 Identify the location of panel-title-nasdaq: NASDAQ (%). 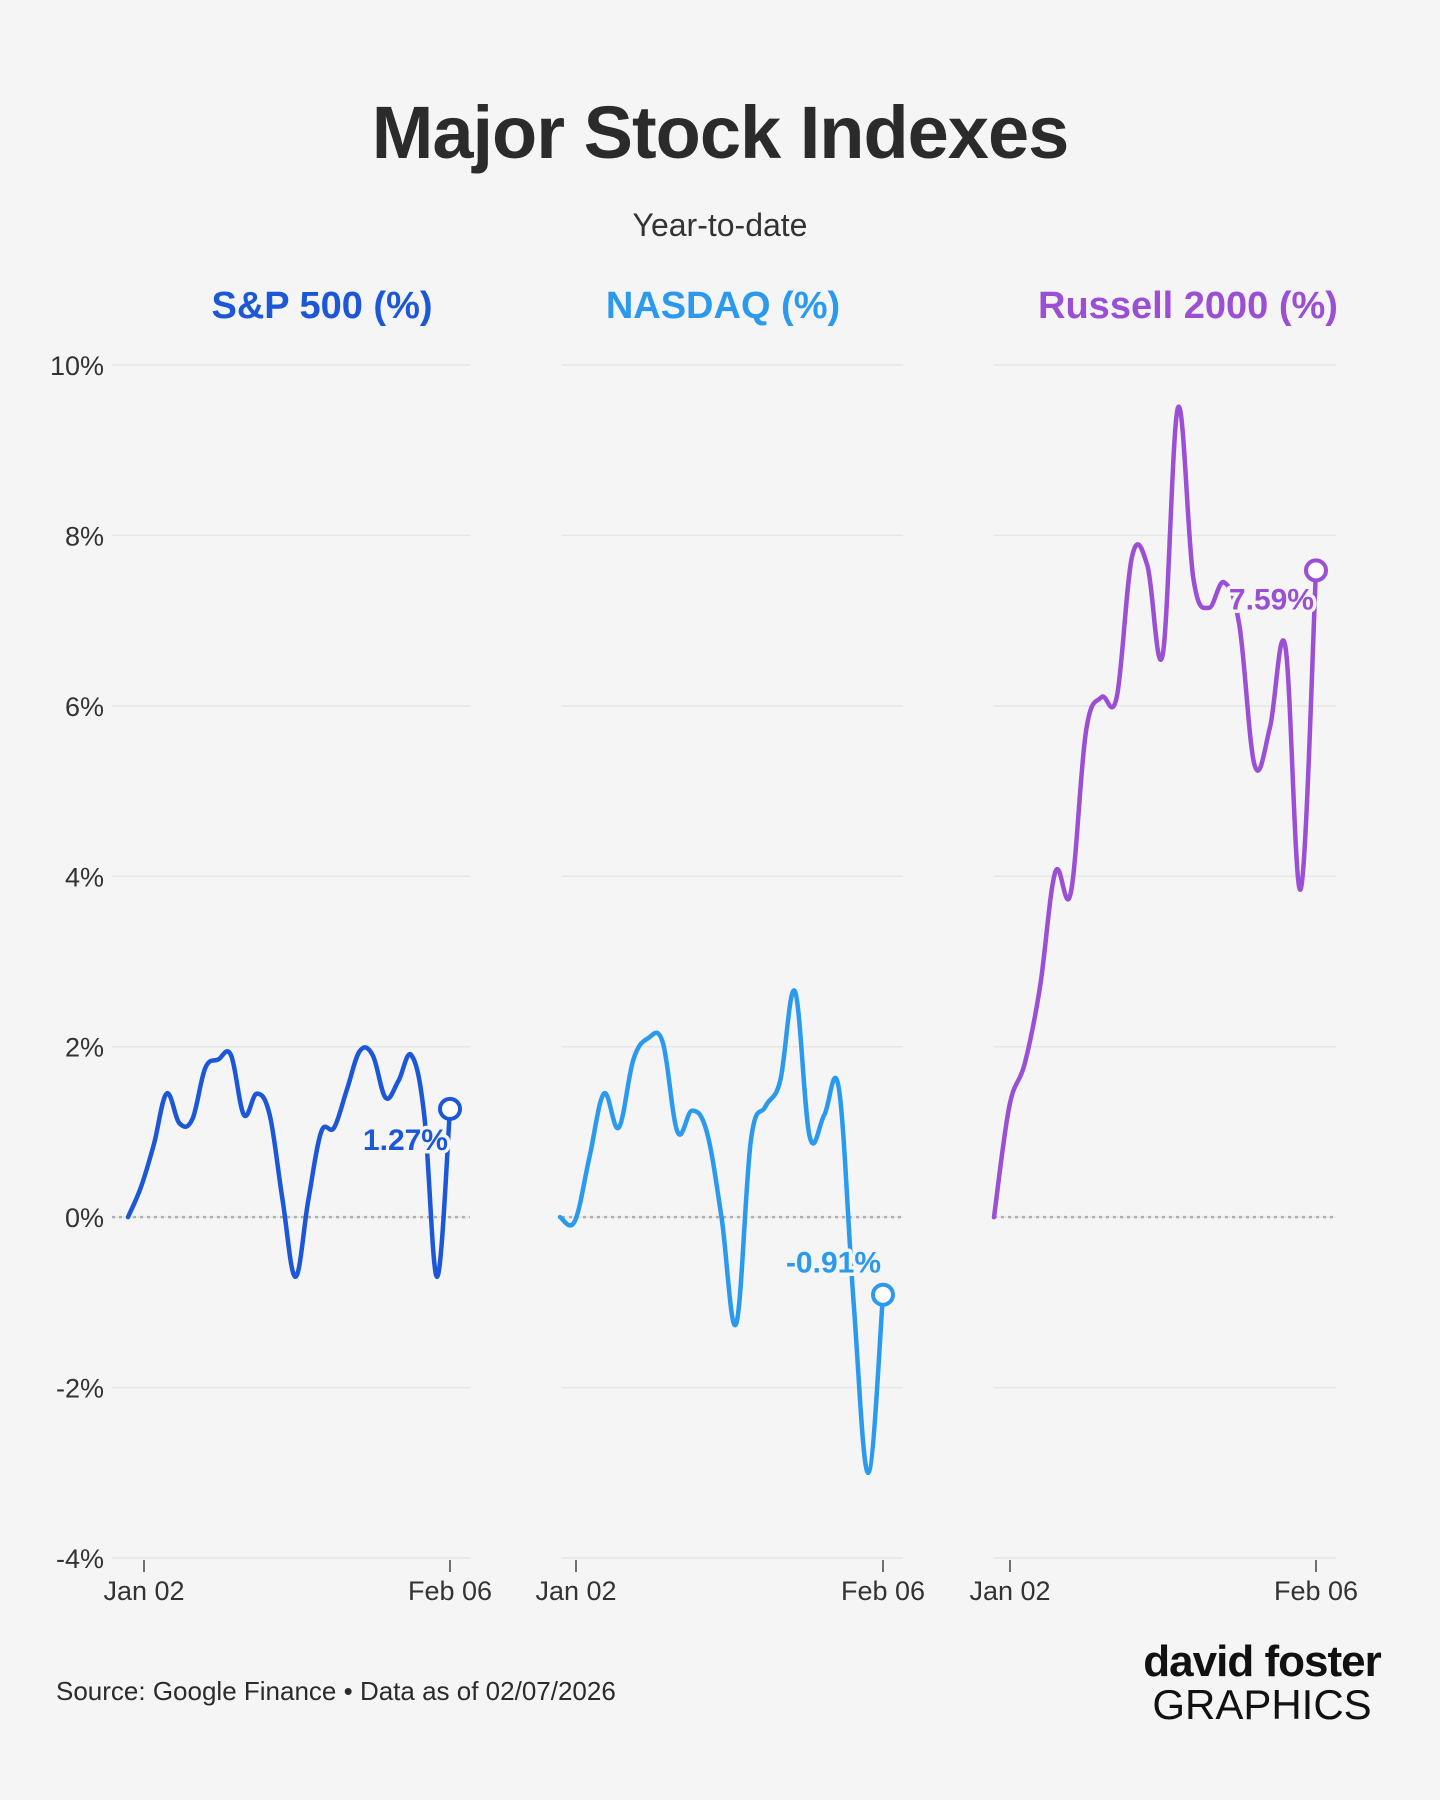
(723, 306).